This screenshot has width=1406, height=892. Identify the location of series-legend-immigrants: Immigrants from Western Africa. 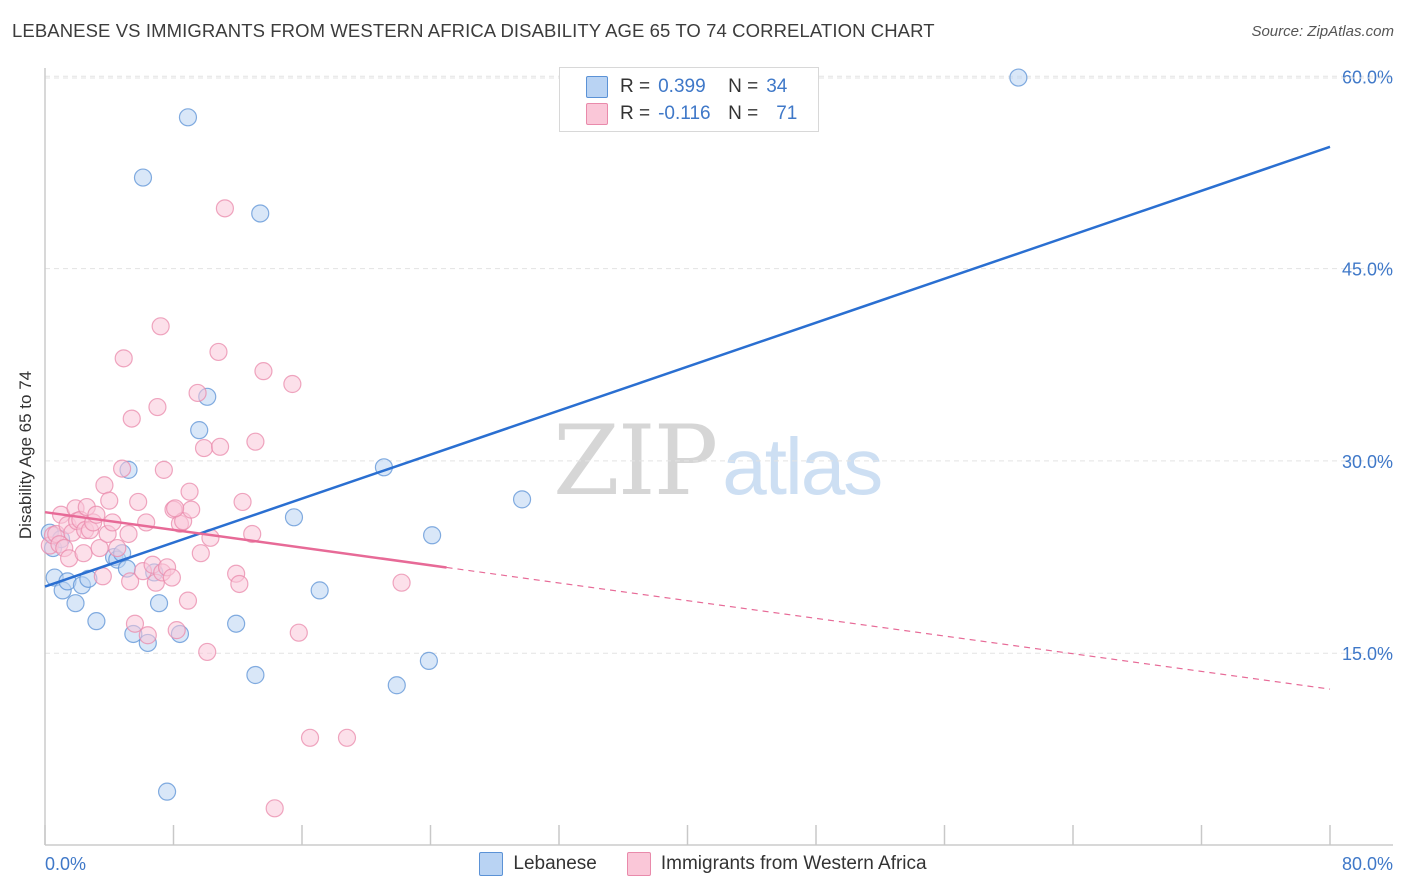
(776, 864).